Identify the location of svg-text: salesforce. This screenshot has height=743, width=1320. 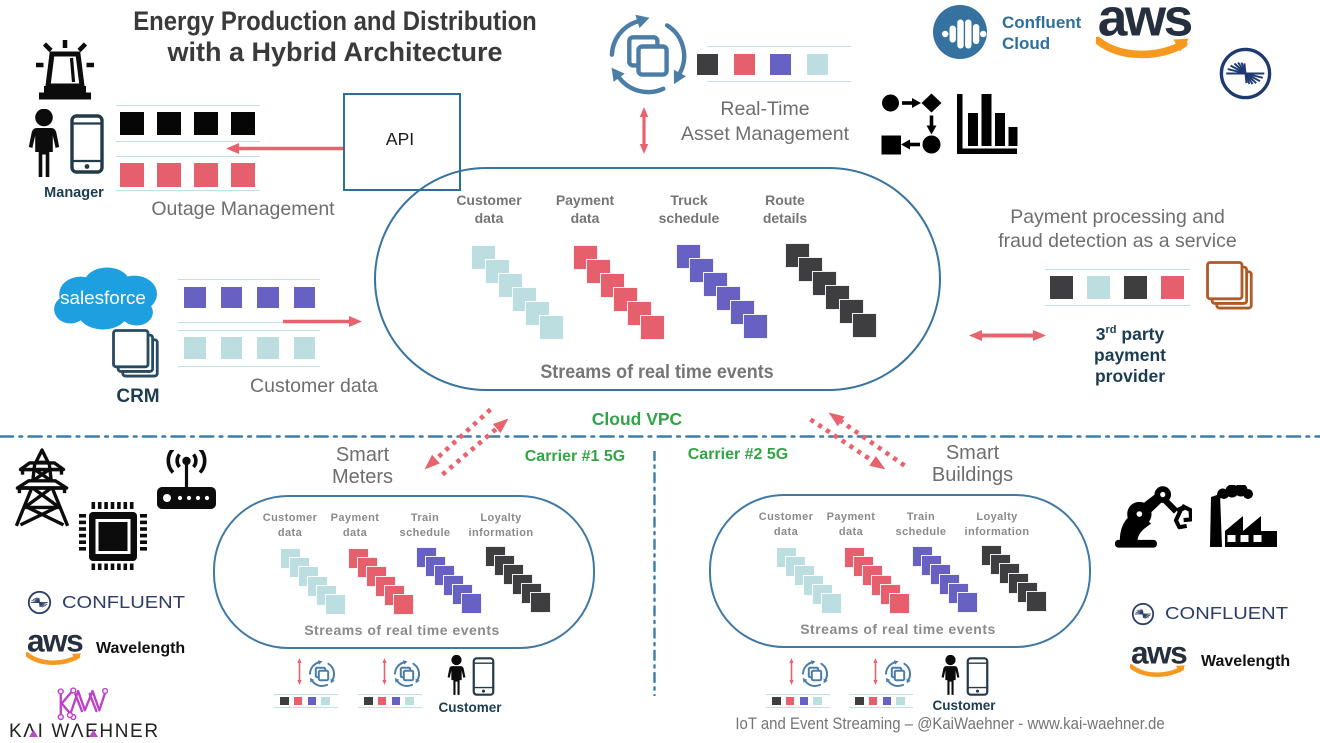
(103, 297).